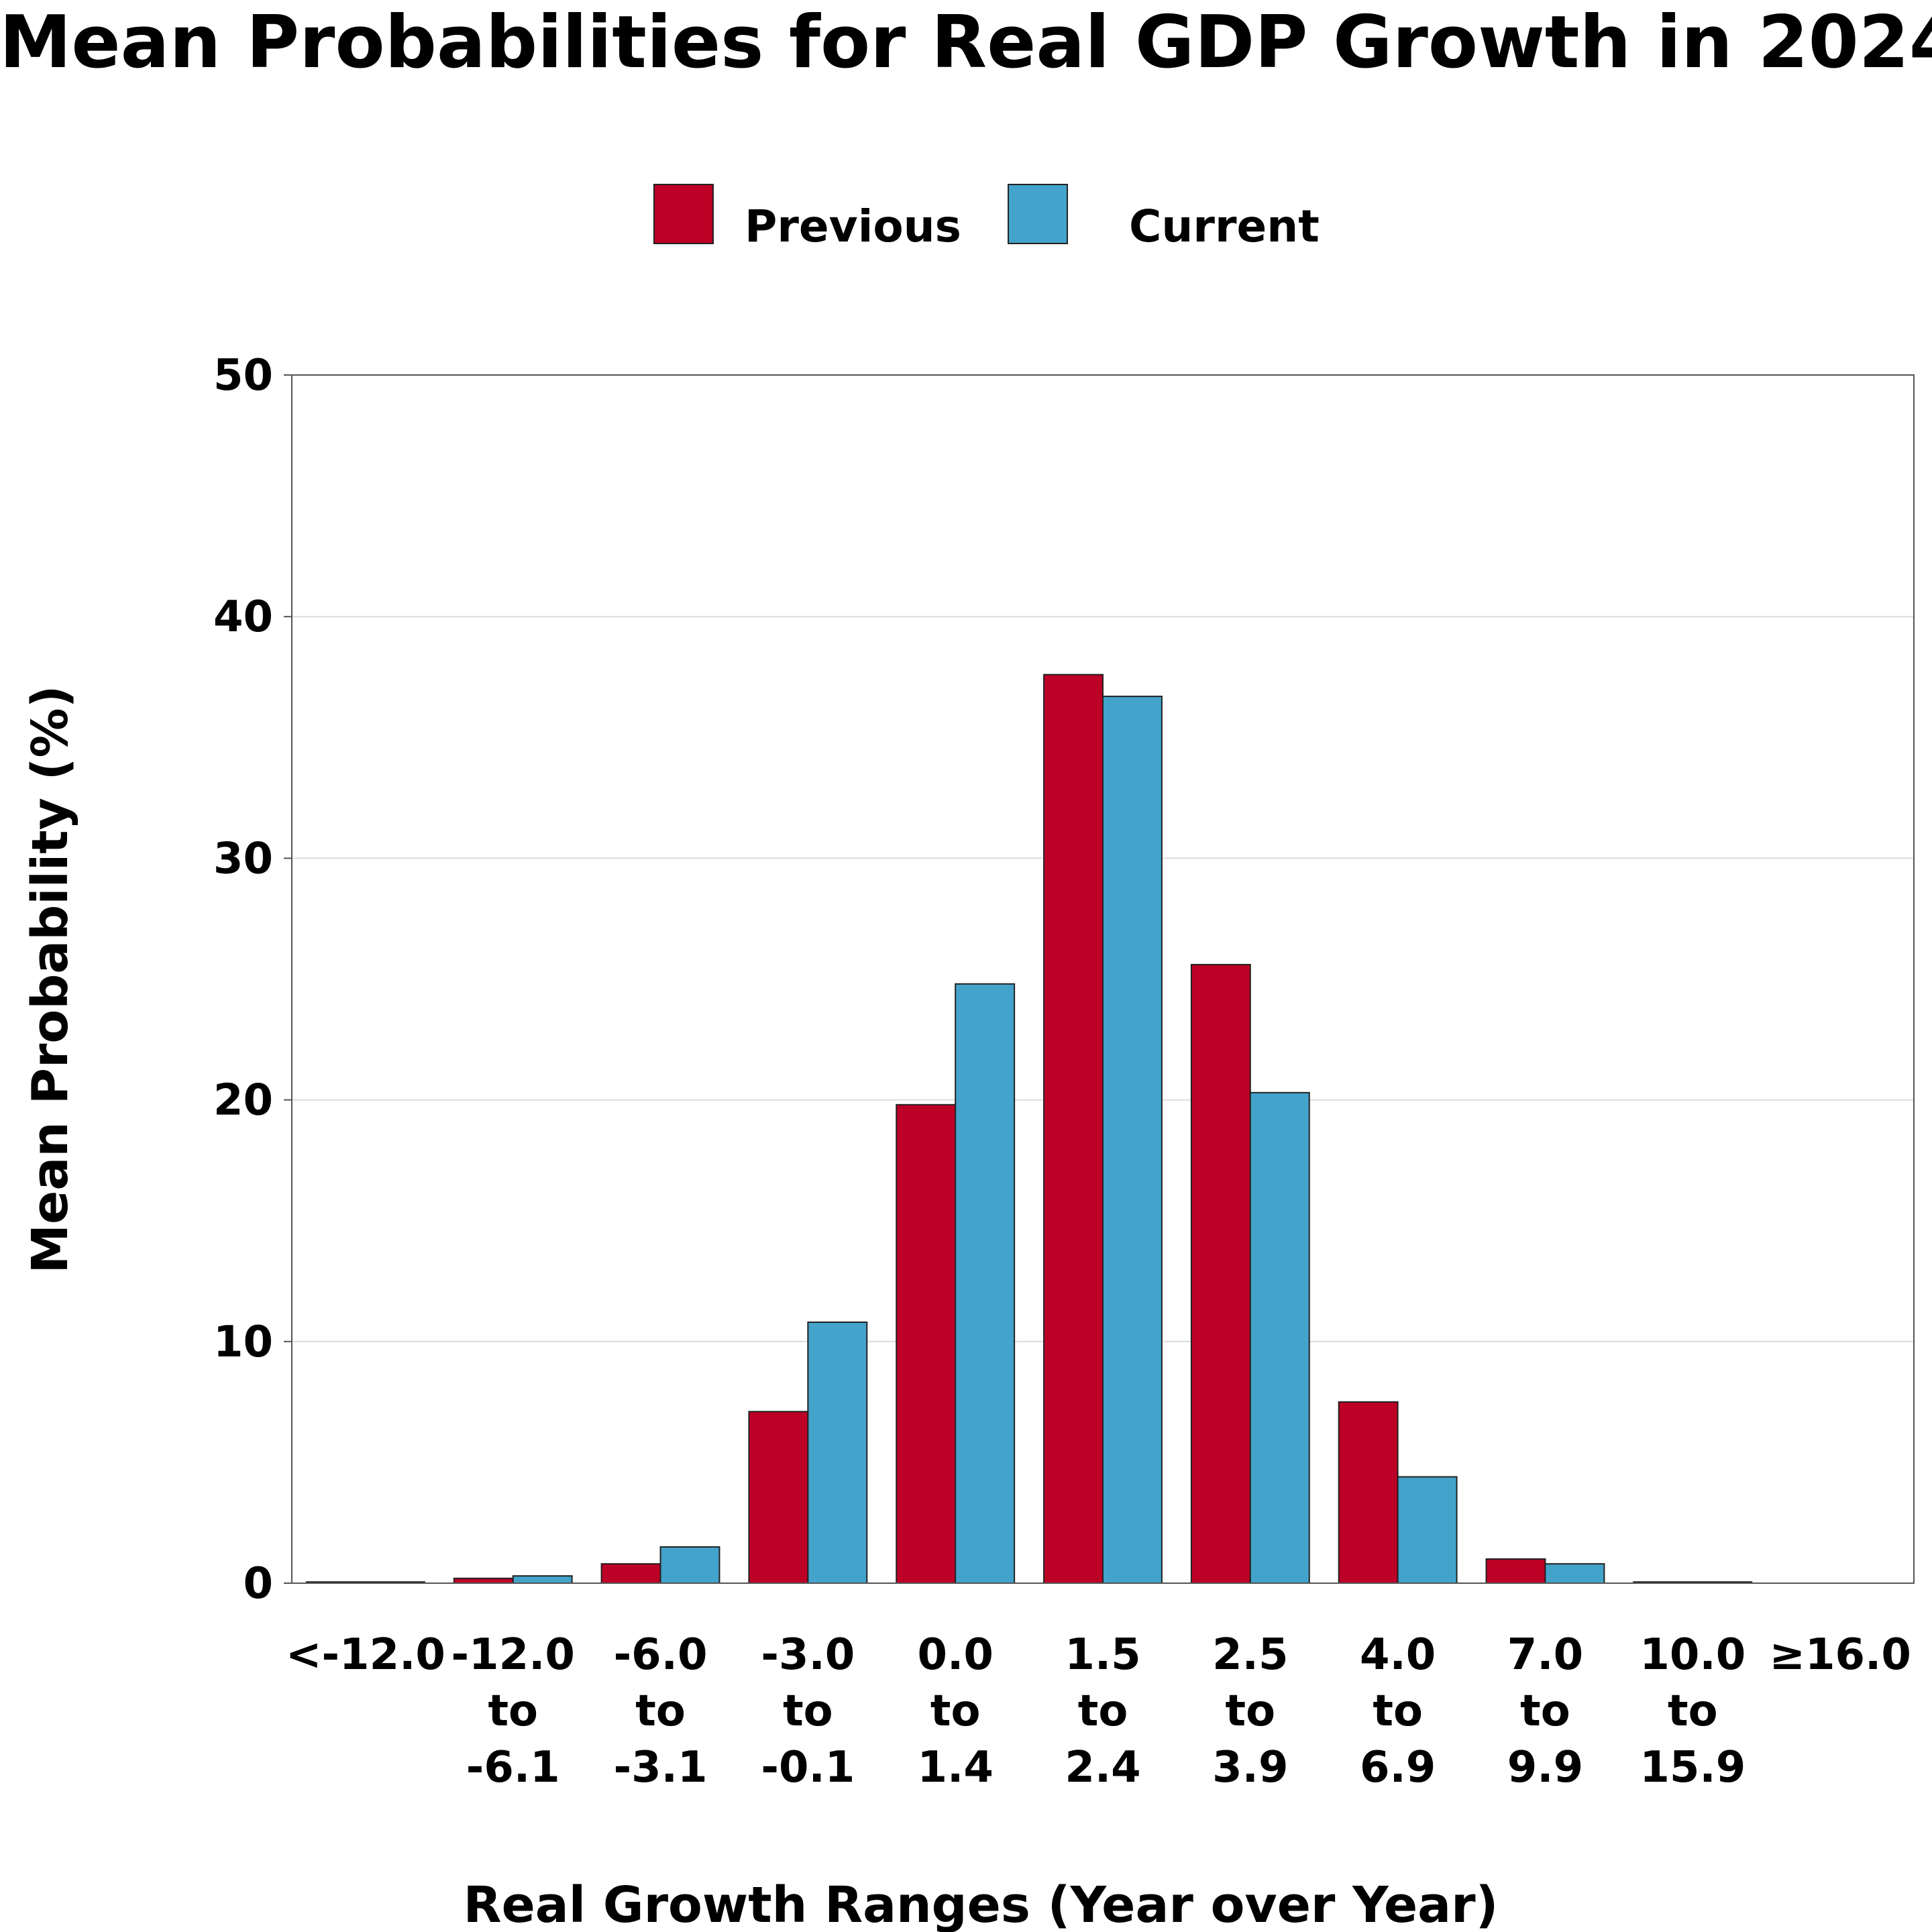 Image resolution: width=1932 pixels, height=1932 pixels. What do you see at coordinates (252, 980) in the screenshot?
I see `y-axis-ticks: 0 10 20 30 40 50` at bounding box center [252, 980].